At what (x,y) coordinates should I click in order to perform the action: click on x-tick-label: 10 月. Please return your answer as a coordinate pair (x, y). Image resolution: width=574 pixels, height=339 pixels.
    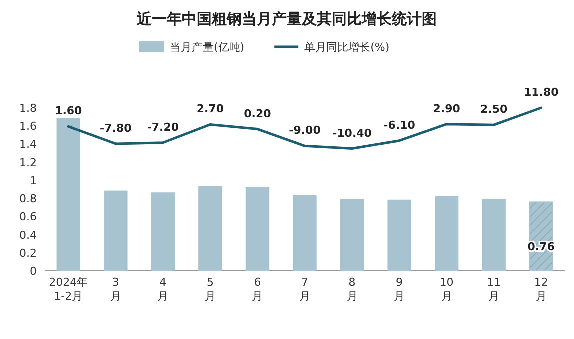
    Looking at the image, I should click on (447, 289).